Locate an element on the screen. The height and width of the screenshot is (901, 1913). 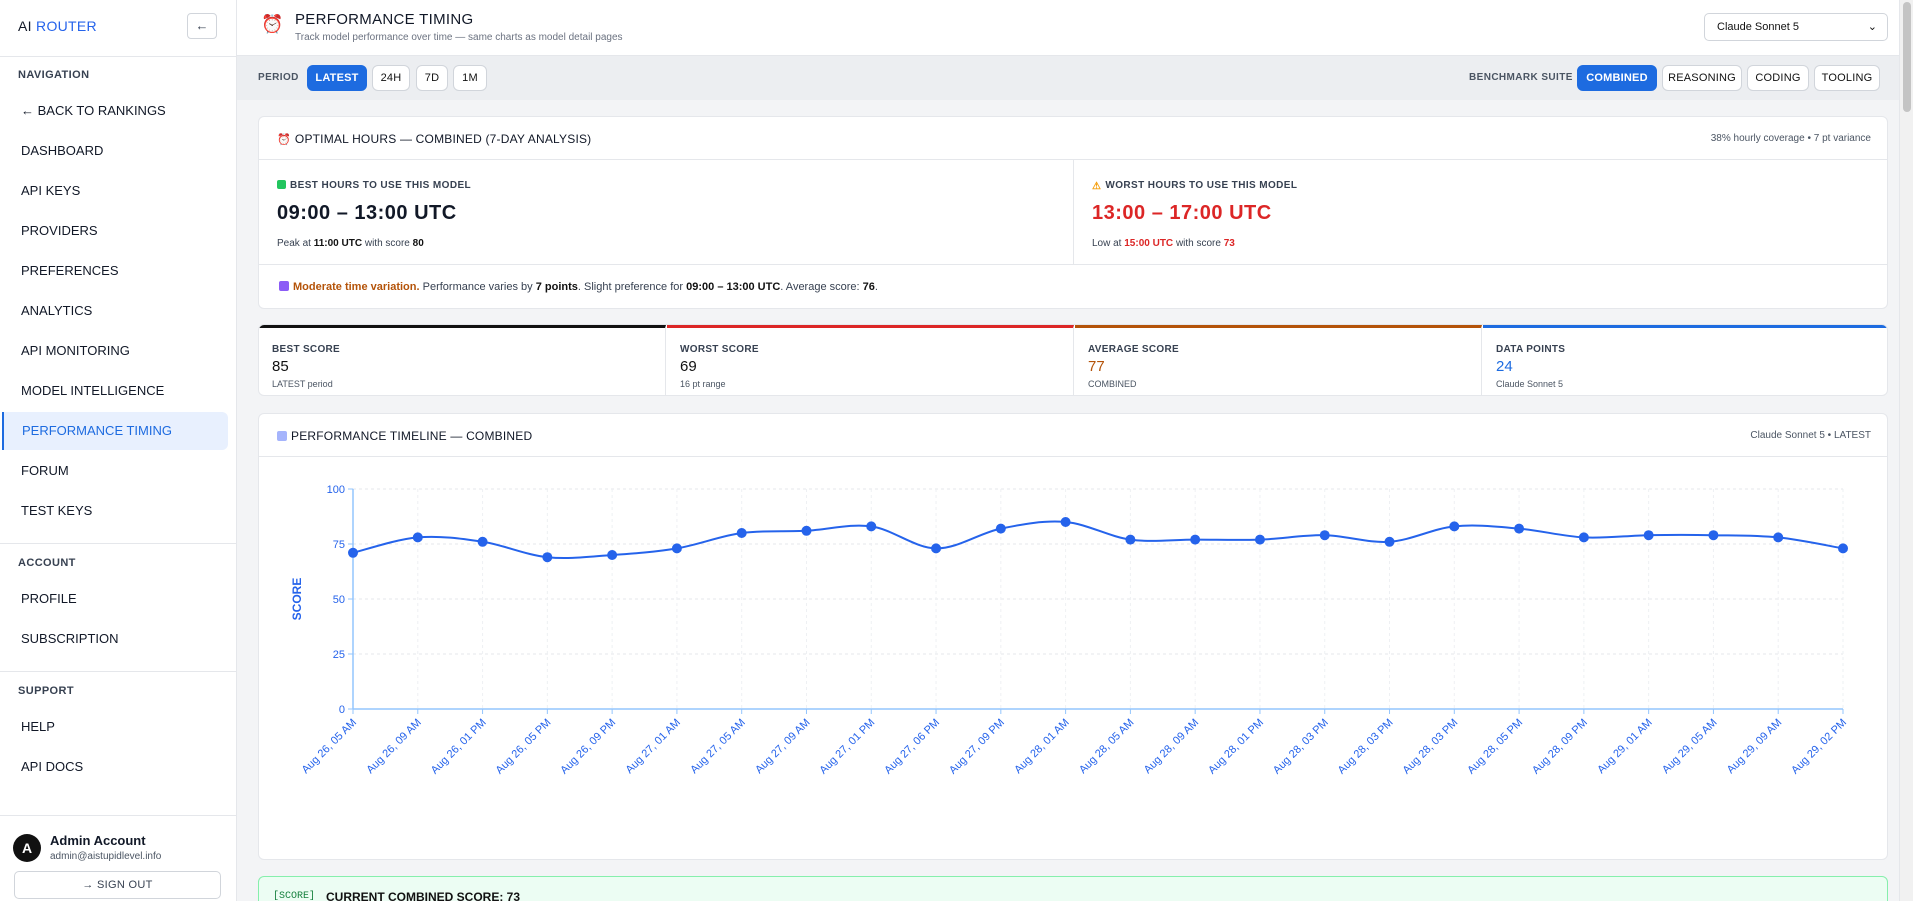
sidebar-item-api-docs: API DOCS is located at coordinates (52, 766).